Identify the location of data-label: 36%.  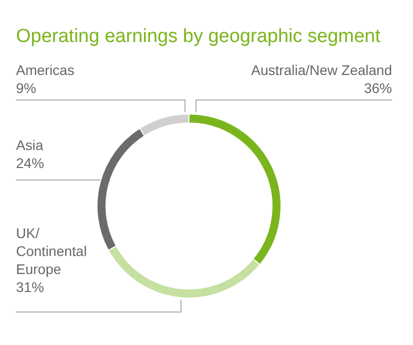
(378, 88).